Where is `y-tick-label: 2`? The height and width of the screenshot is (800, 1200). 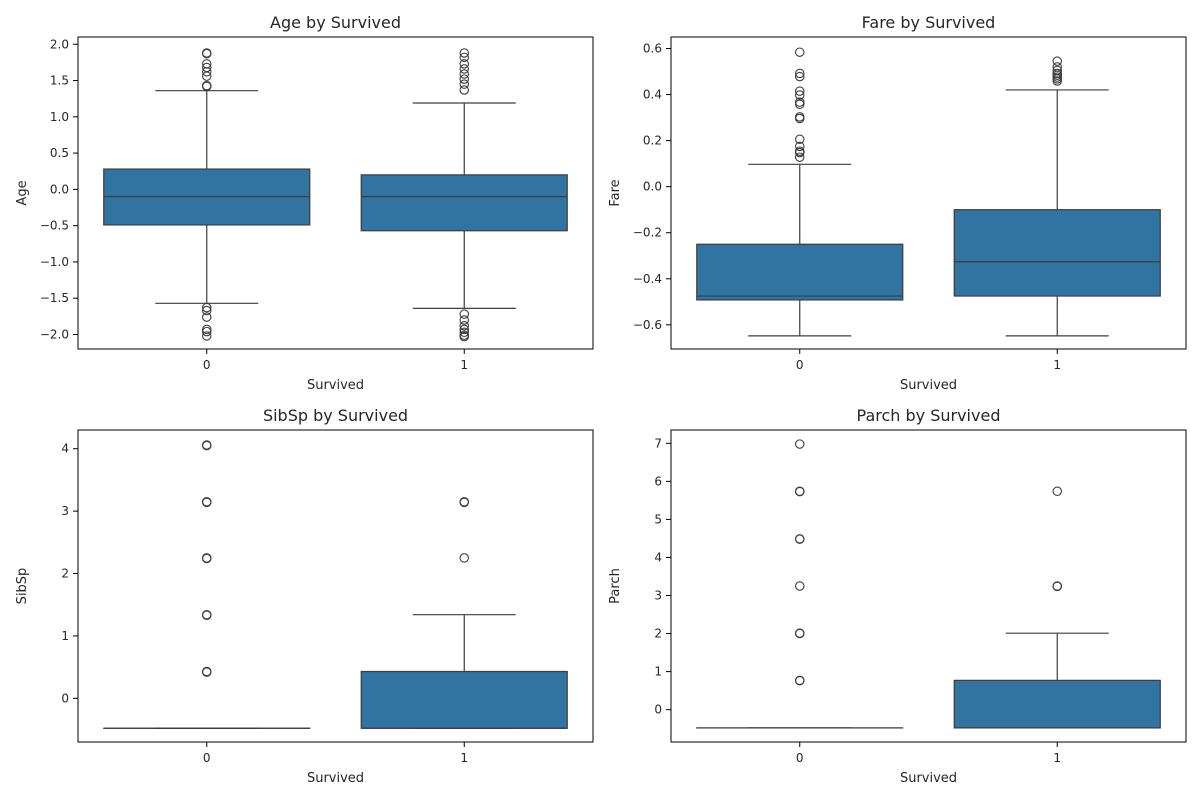
y-tick-label: 2 is located at coordinates (658, 634).